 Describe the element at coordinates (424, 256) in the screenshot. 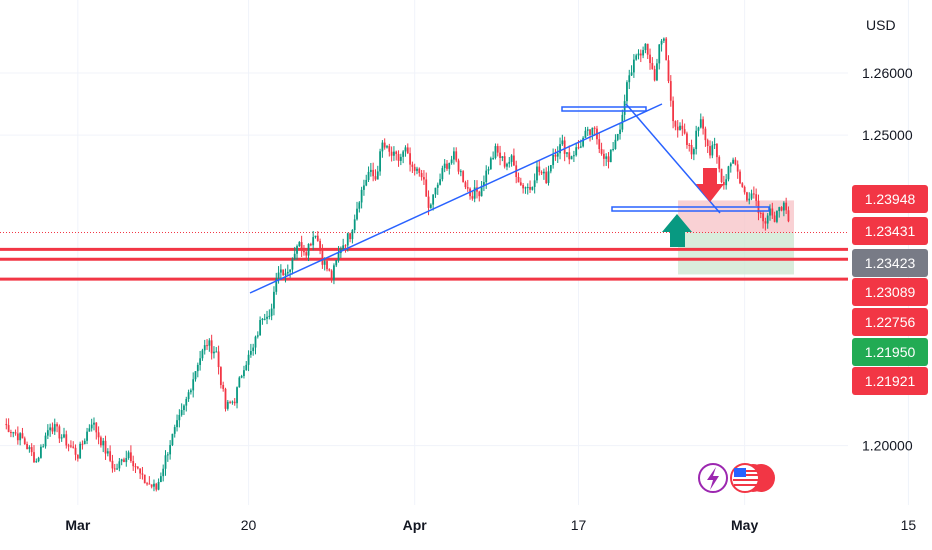

I see `support-levels` at that location.